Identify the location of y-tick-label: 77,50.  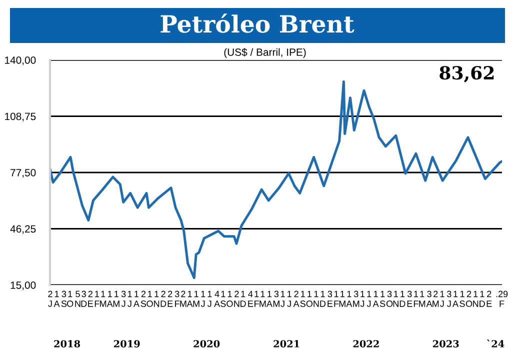
(23, 173).